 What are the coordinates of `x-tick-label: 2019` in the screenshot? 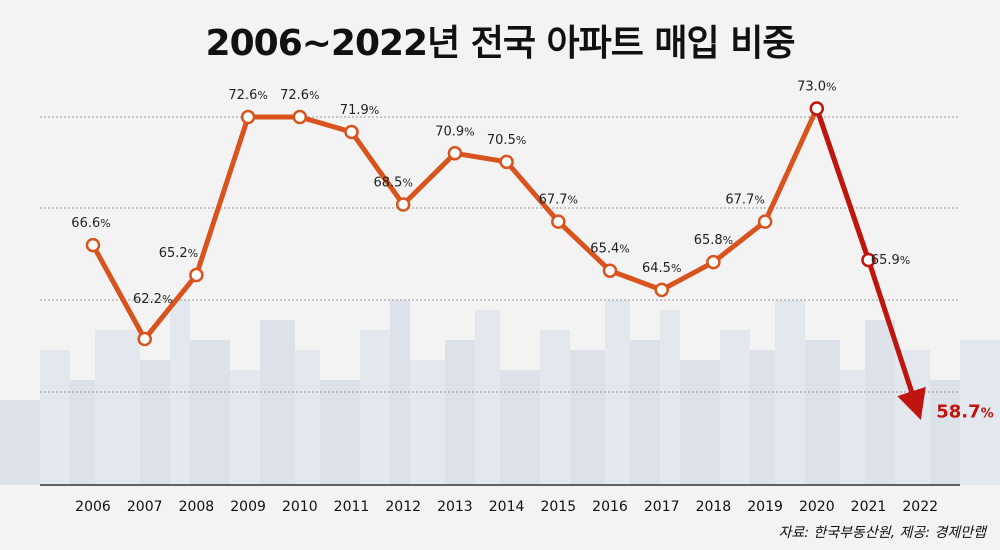 It's located at (765, 507).